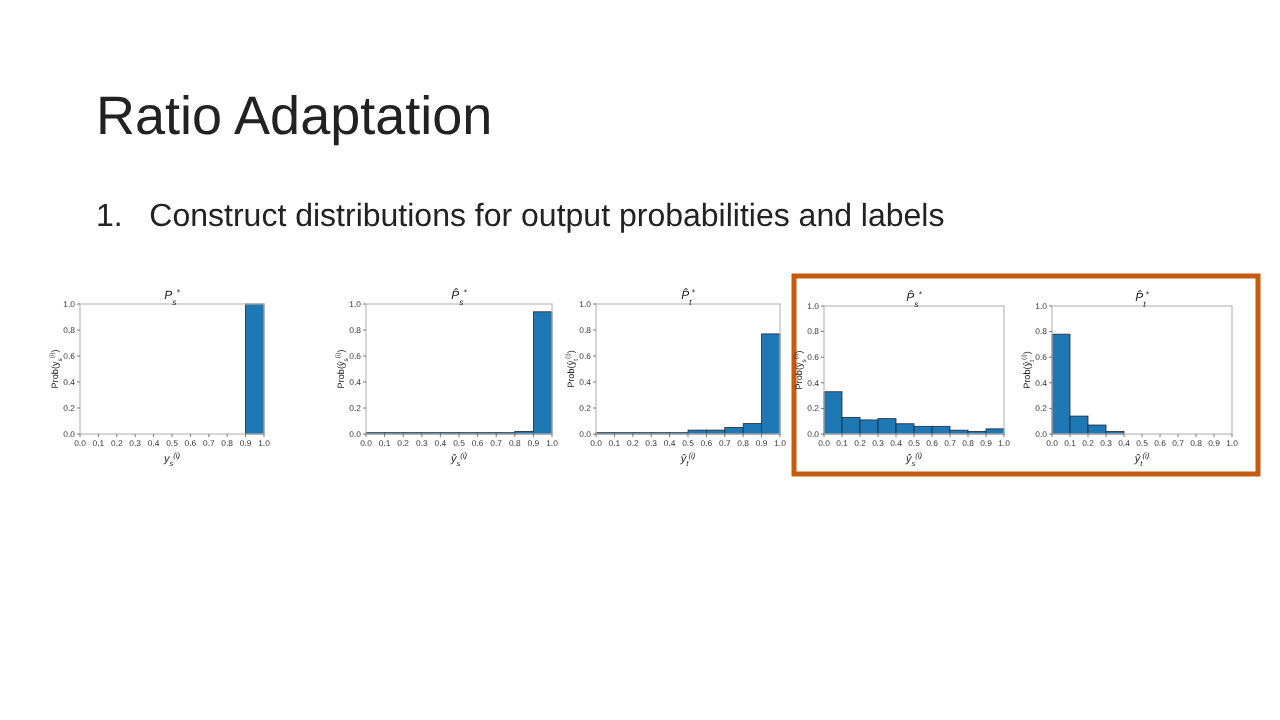 The width and height of the screenshot is (1280, 720). What do you see at coordinates (294, 116) in the screenshot?
I see `text: Ratio Adaptation` at bounding box center [294, 116].